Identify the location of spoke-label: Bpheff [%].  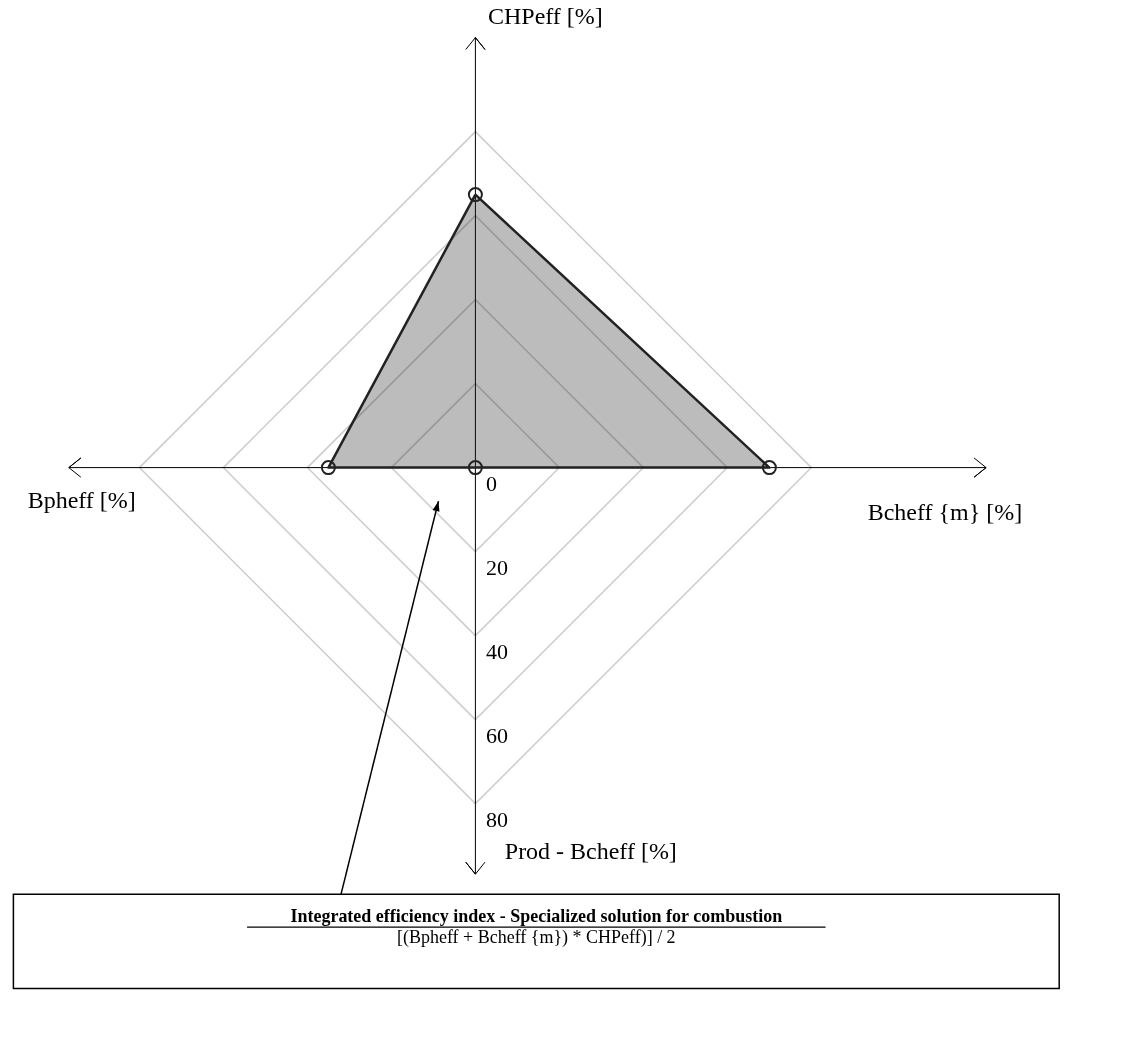
(81, 499).